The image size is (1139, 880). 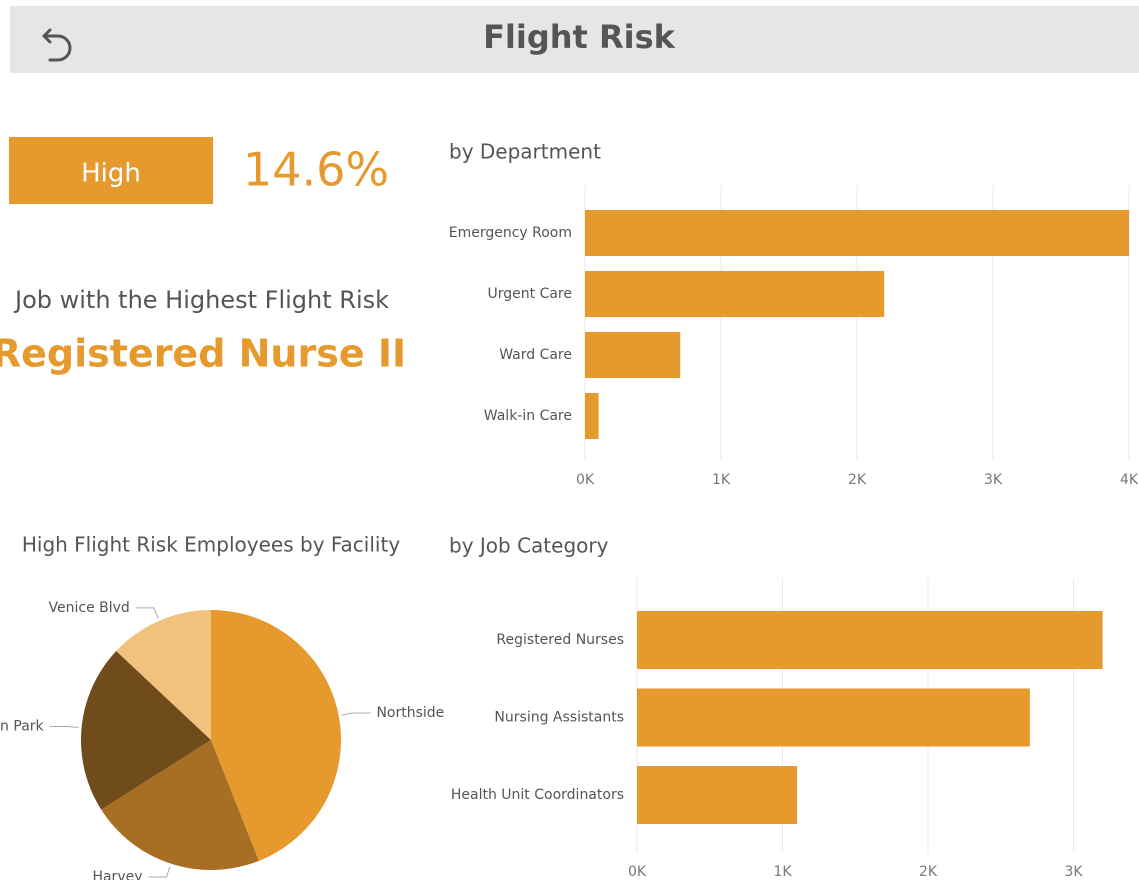 I want to click on chart-title: by Job Category, so click(x=529, y=546).